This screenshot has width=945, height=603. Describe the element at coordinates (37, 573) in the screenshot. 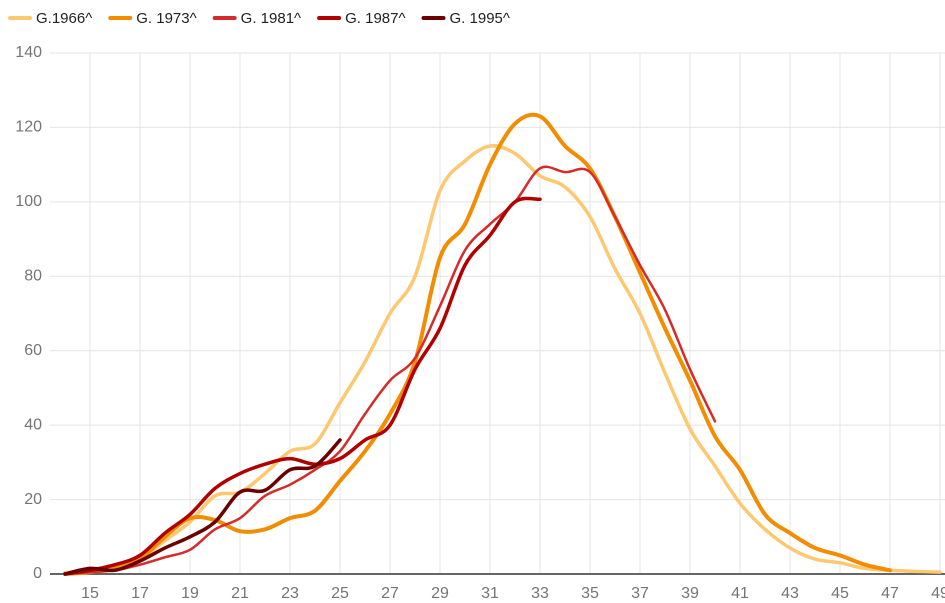

I see `y-tick-label: 0` at that location.